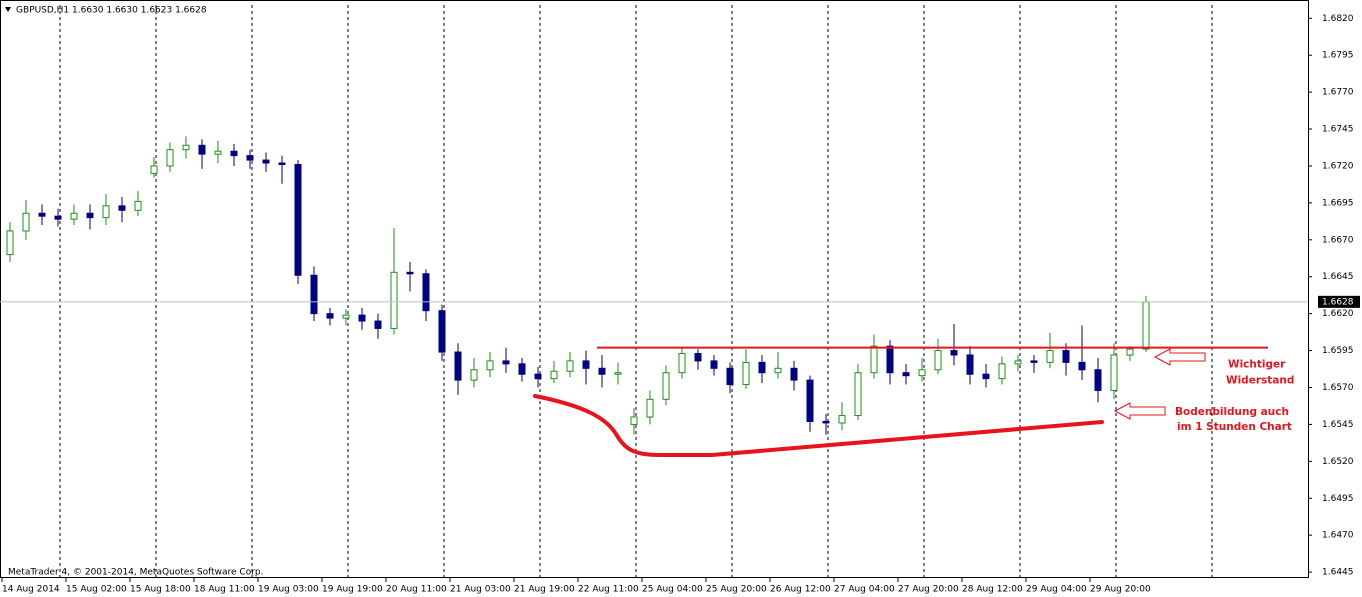 This screenshot has width=1362, height=597. What do you see at coordinates (1338, 573) in the screenshot?
I see `y-tick-label: 1.6445` at bounding box center [1338, 573].